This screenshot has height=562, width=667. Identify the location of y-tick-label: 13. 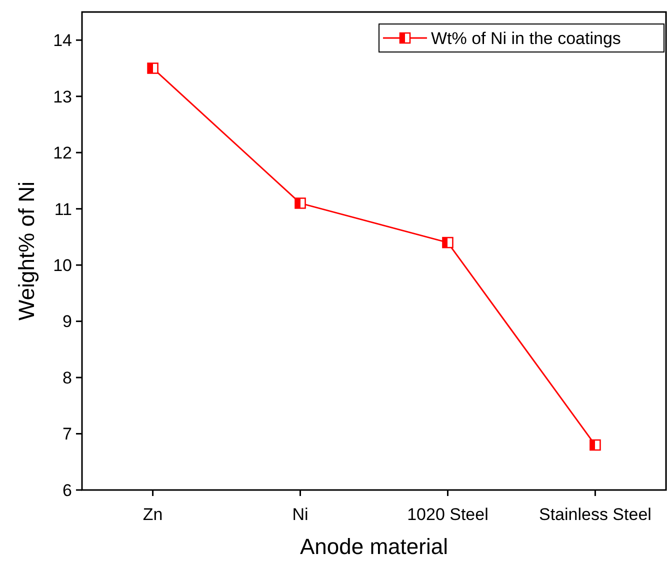
(62, 96).